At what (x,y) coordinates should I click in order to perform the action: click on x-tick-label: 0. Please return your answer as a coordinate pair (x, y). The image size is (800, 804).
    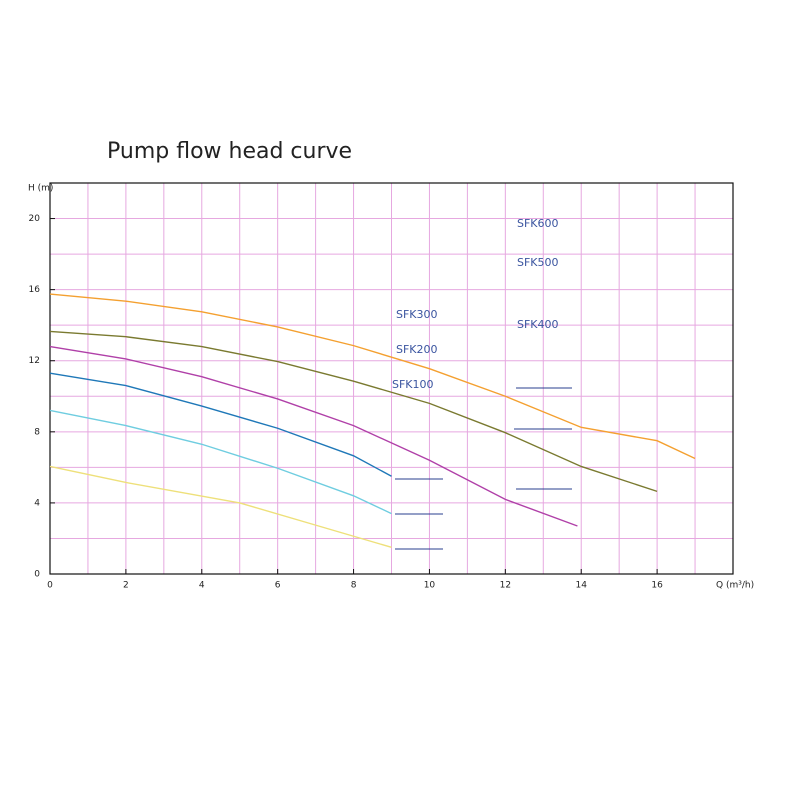
    Looking at the image, I should click on (50, 586).